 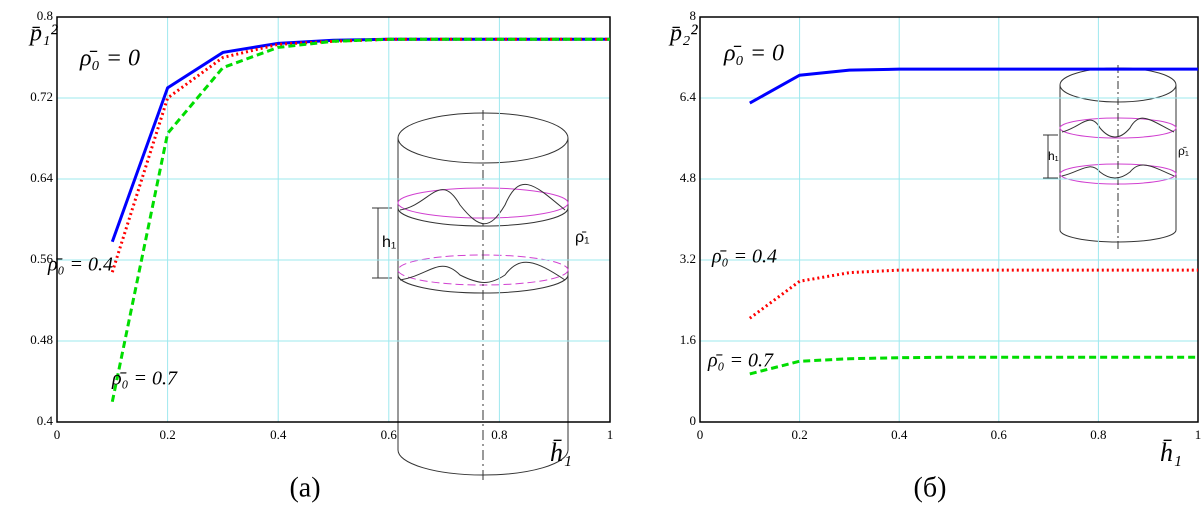 I want to click on y-tick-label: 3.2, so click(x=688, y=258).